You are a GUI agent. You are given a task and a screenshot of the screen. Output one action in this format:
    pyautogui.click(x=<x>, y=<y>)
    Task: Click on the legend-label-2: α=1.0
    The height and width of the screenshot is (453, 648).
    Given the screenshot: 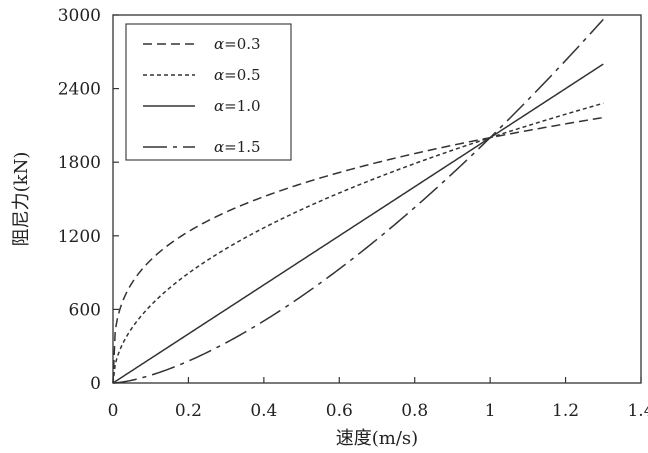 What is the action you would take?
    pyautogui.click(x=237, y=106)
    